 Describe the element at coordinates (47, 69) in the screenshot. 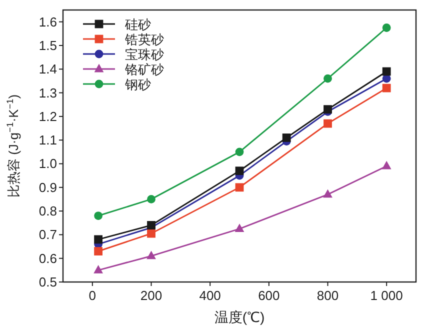

I see `y-tick-label: 1.4` at that location.